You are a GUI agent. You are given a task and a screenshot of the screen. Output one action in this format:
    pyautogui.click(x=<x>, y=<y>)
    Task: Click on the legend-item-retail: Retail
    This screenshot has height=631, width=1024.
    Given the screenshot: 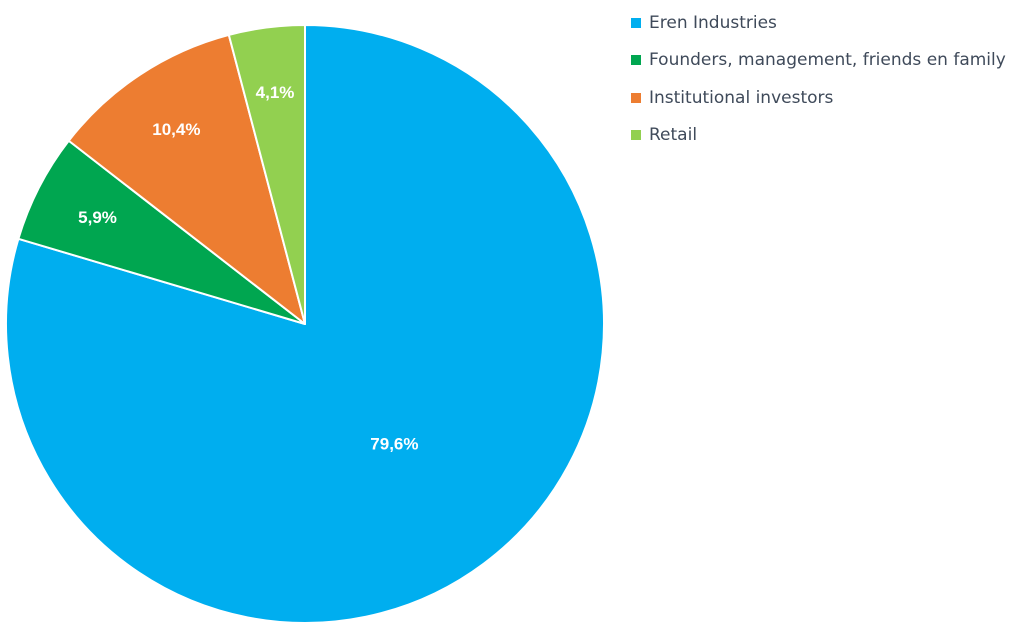 What is the action you would take?
    pyautogui.click(x=818, y=136)
    